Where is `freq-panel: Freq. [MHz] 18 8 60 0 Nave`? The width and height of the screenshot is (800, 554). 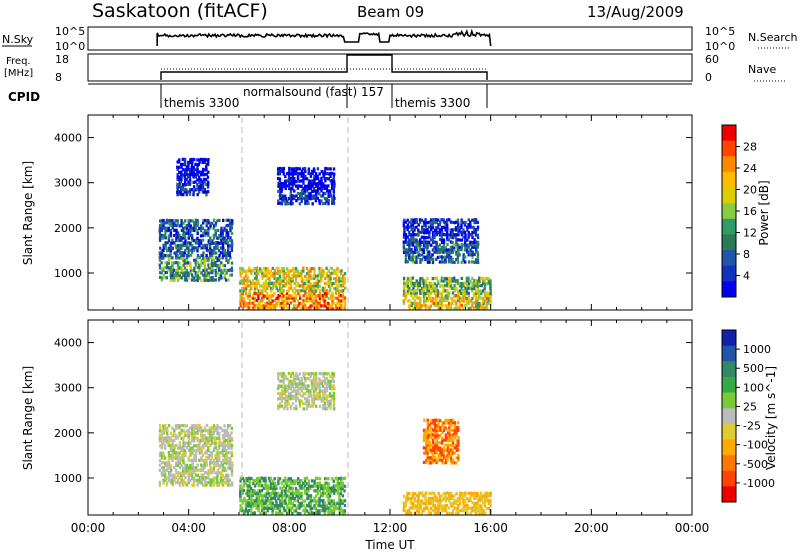 freq-panel: Freq. [MHz] 18 8 60 0 Nave is located at coordinates (394, 68).